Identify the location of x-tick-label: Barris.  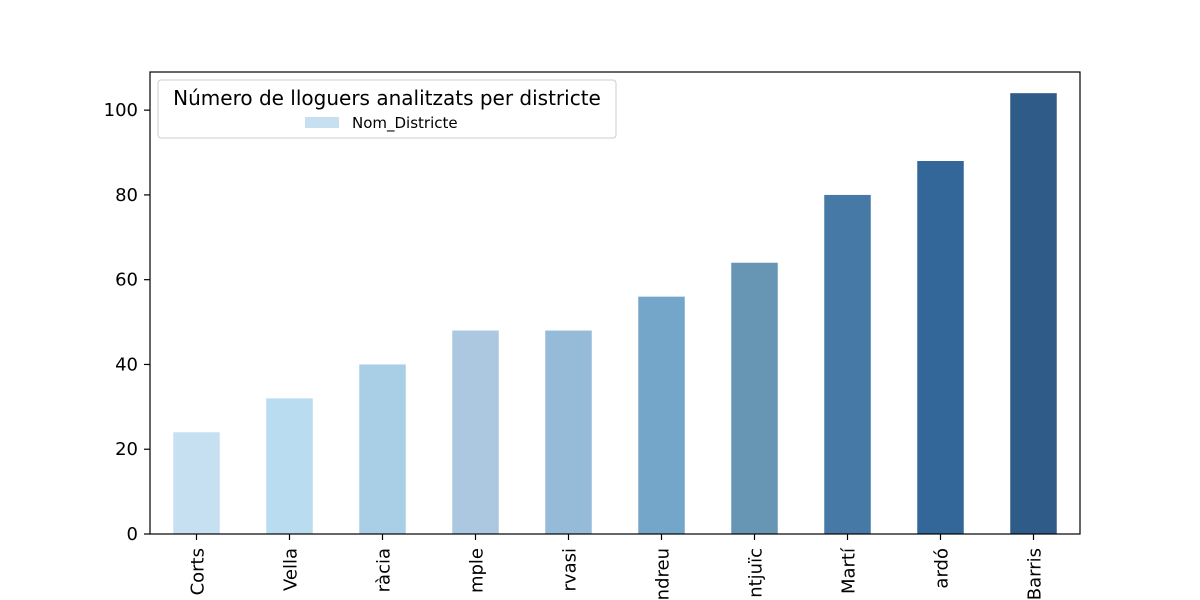
(1035, 574).